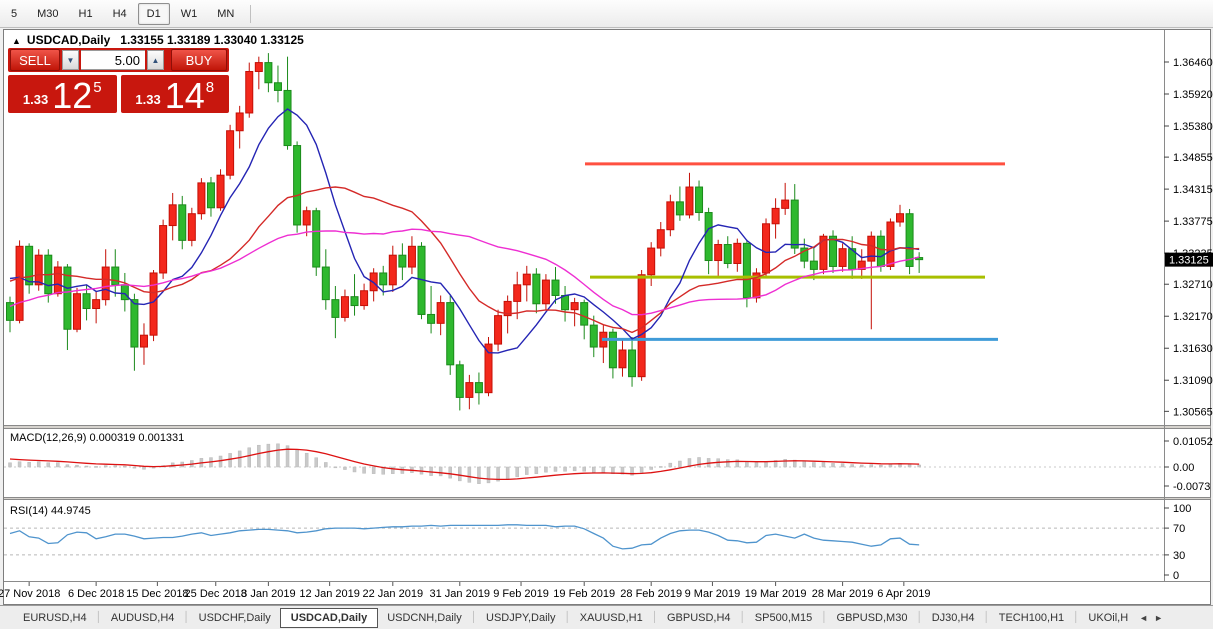 This screenshot has height=629, width=1213. Describe the element at coordinates (1193, 349) in the screenshot. I see `svg-text: 1.31630` at that location.